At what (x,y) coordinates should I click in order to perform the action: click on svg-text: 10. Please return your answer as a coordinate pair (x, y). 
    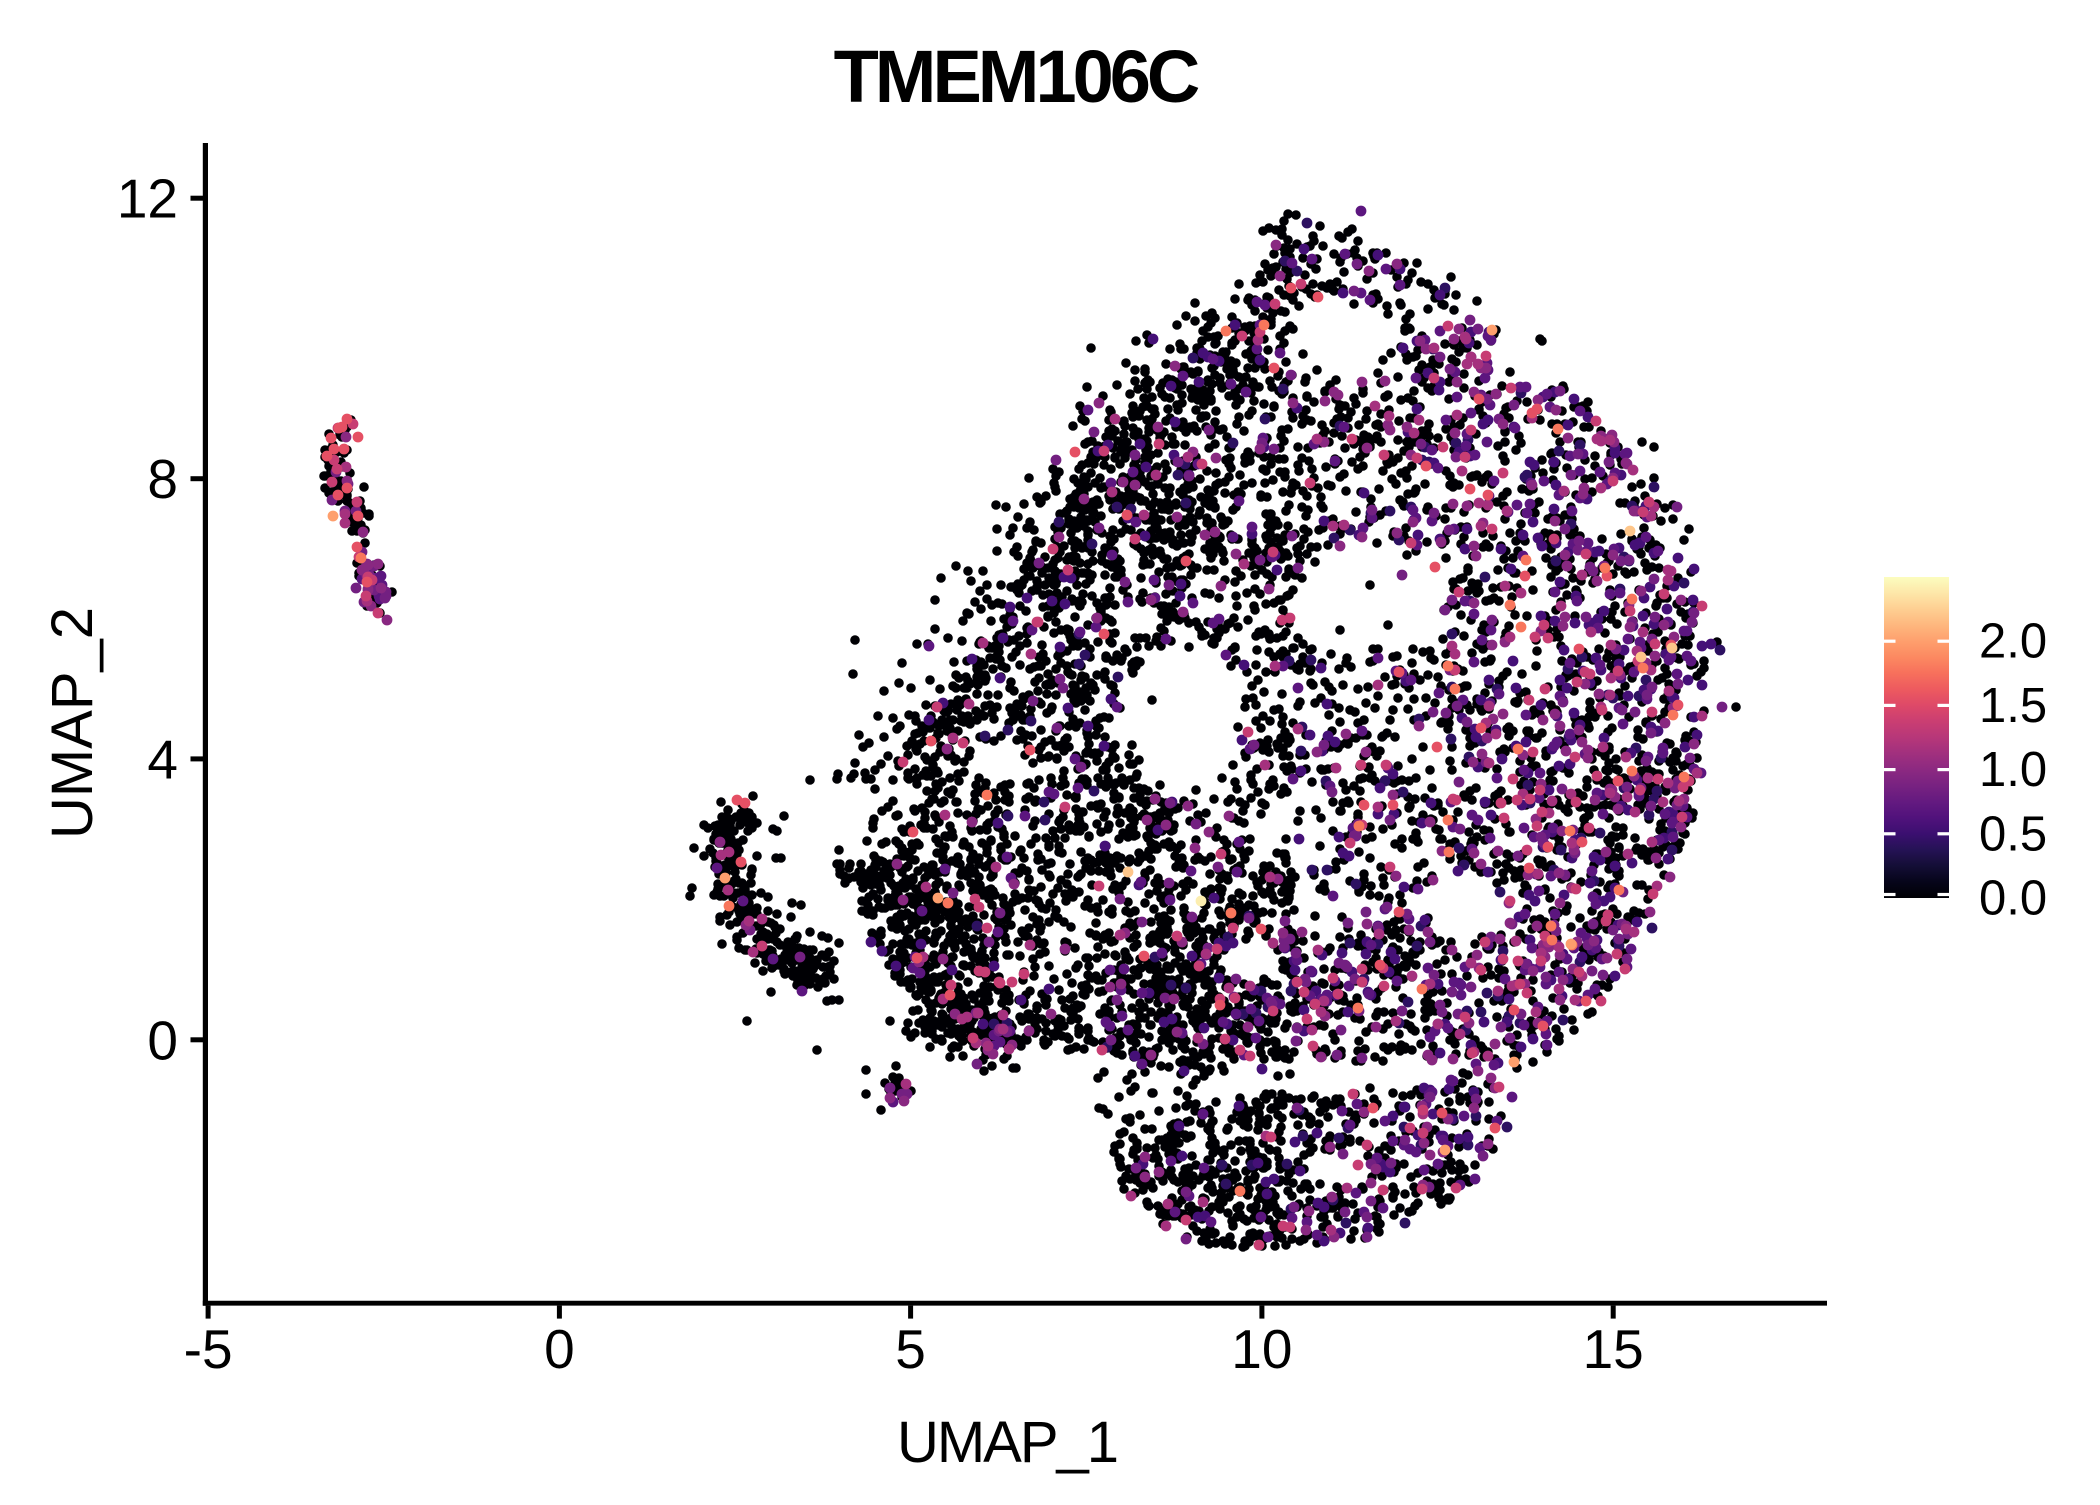
    Looking at the image, I should click on (1261, 1349).